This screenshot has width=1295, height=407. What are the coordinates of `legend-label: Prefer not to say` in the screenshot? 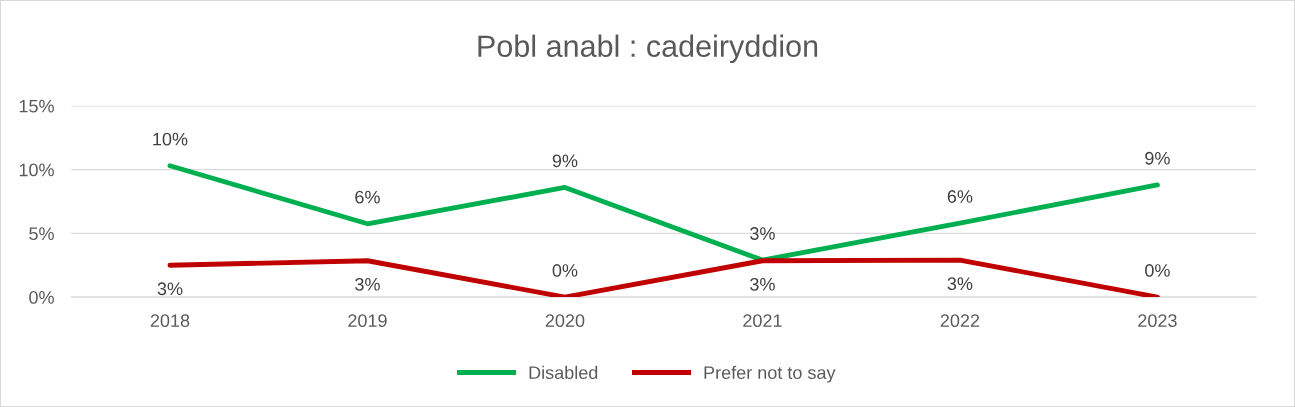 It's located at (770, 374).